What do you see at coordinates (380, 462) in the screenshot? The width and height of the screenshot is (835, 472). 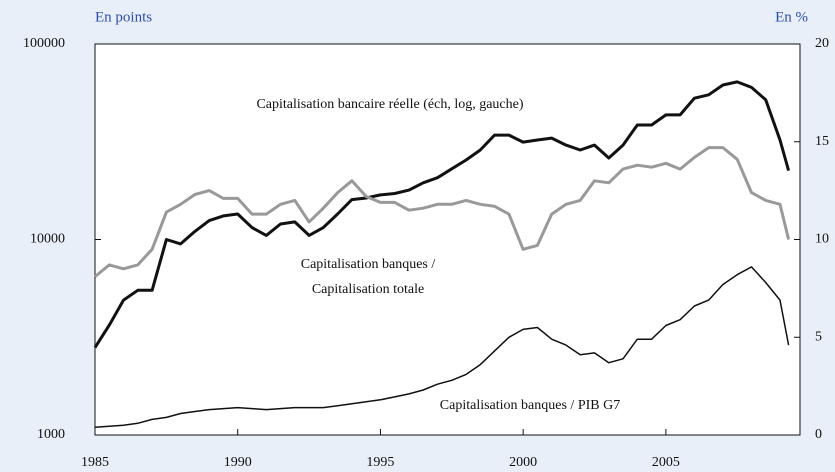 I see `x-tick-label: 1995` at bounding box center [380, 462].